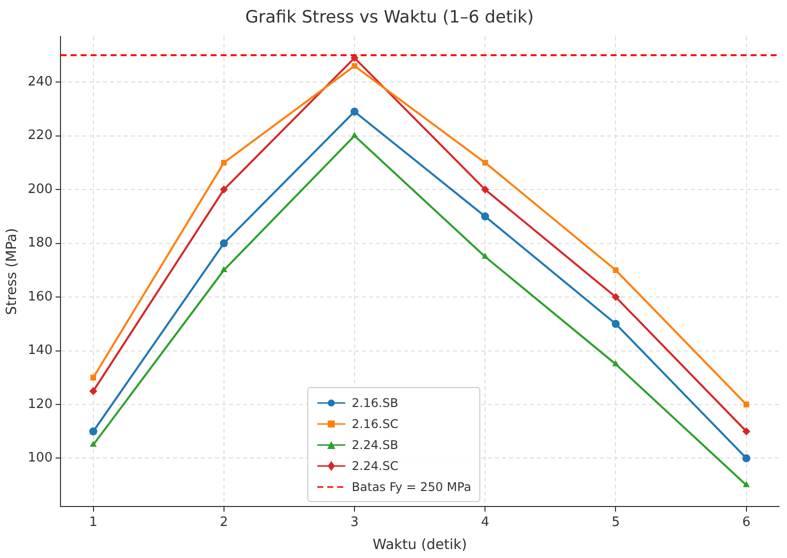 The image size is (787, 558). I want to click on legend-label: 2.24.SB, so click(375, 445).